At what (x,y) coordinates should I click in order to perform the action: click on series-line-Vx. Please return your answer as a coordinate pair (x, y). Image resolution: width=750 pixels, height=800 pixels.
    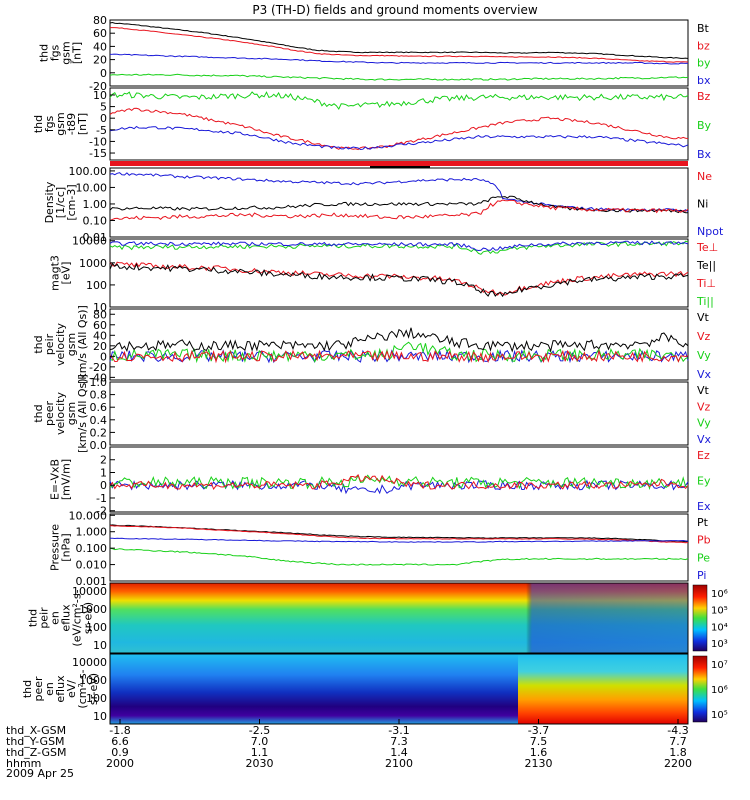
    Looking at the image, I should click on (399, 356).